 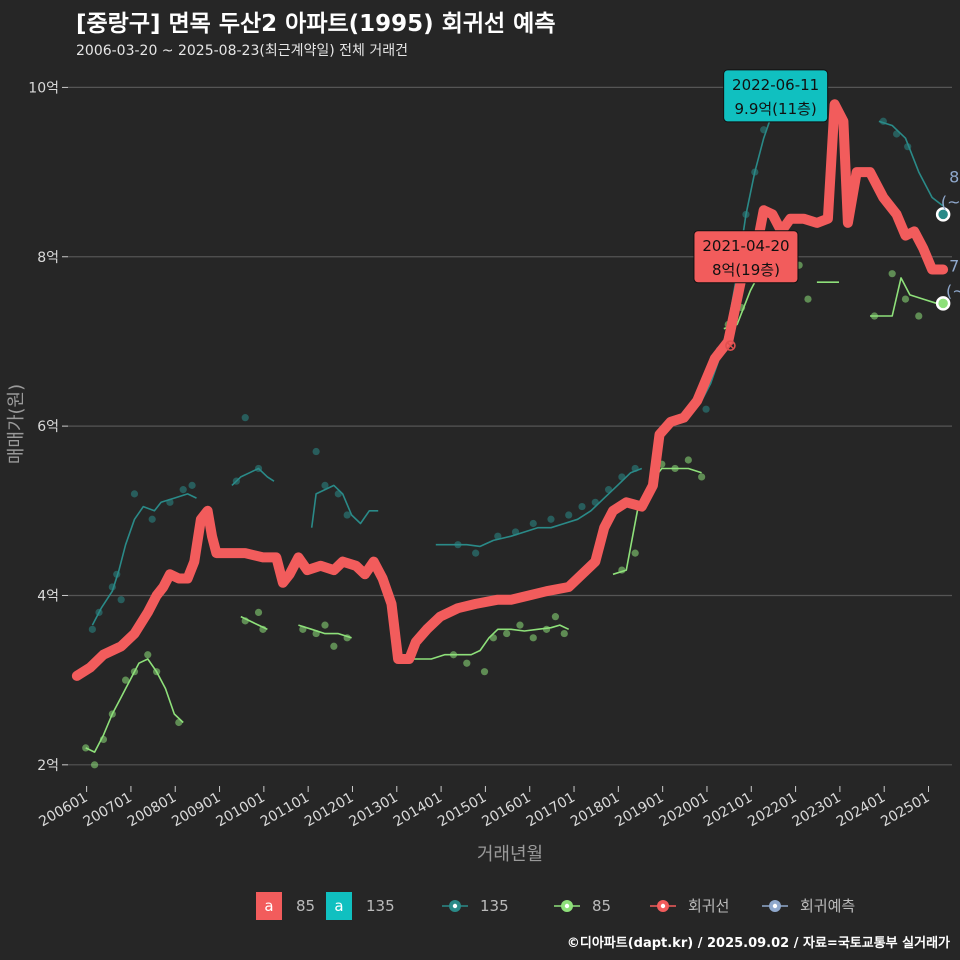 I want to click on legend-swatch-letter: a, so click(x=268, y=906).